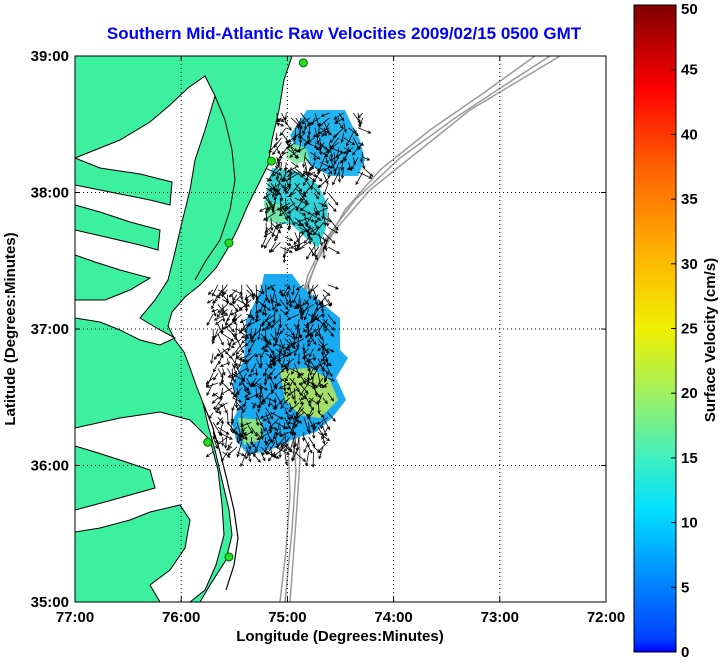  What do you see at coordinates (50, 193) in the screenshot?
I see `y-tick-label: 38:00` at bounding box center [50, 193].